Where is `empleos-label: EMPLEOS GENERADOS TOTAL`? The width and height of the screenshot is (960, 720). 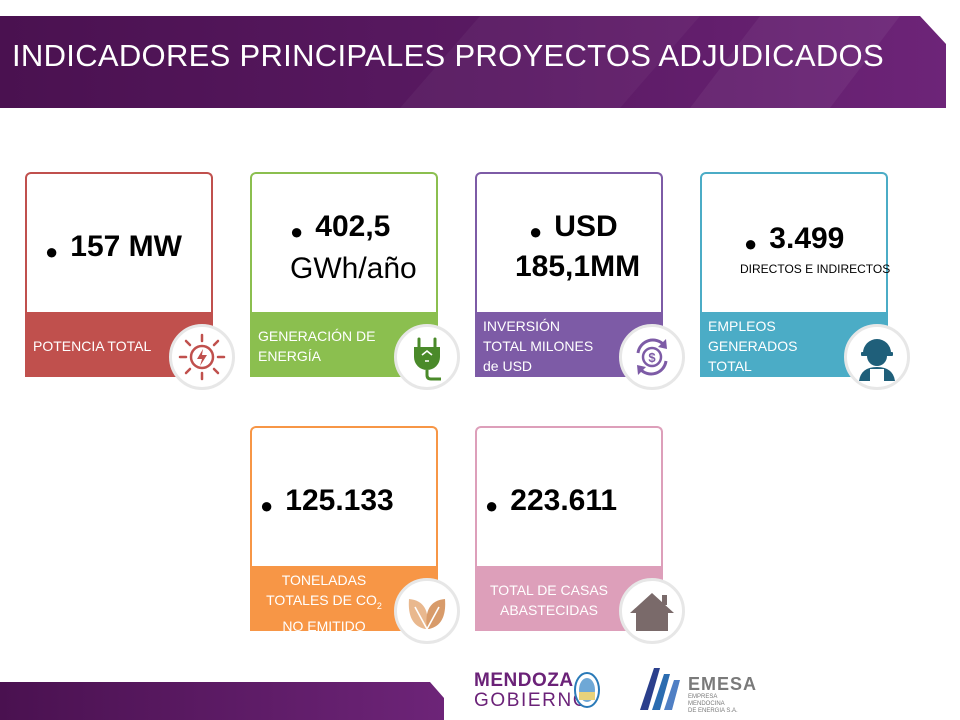
empleos-label: EMPLEOS GENERADOS TOTAL is located at coordinates (753, 346).